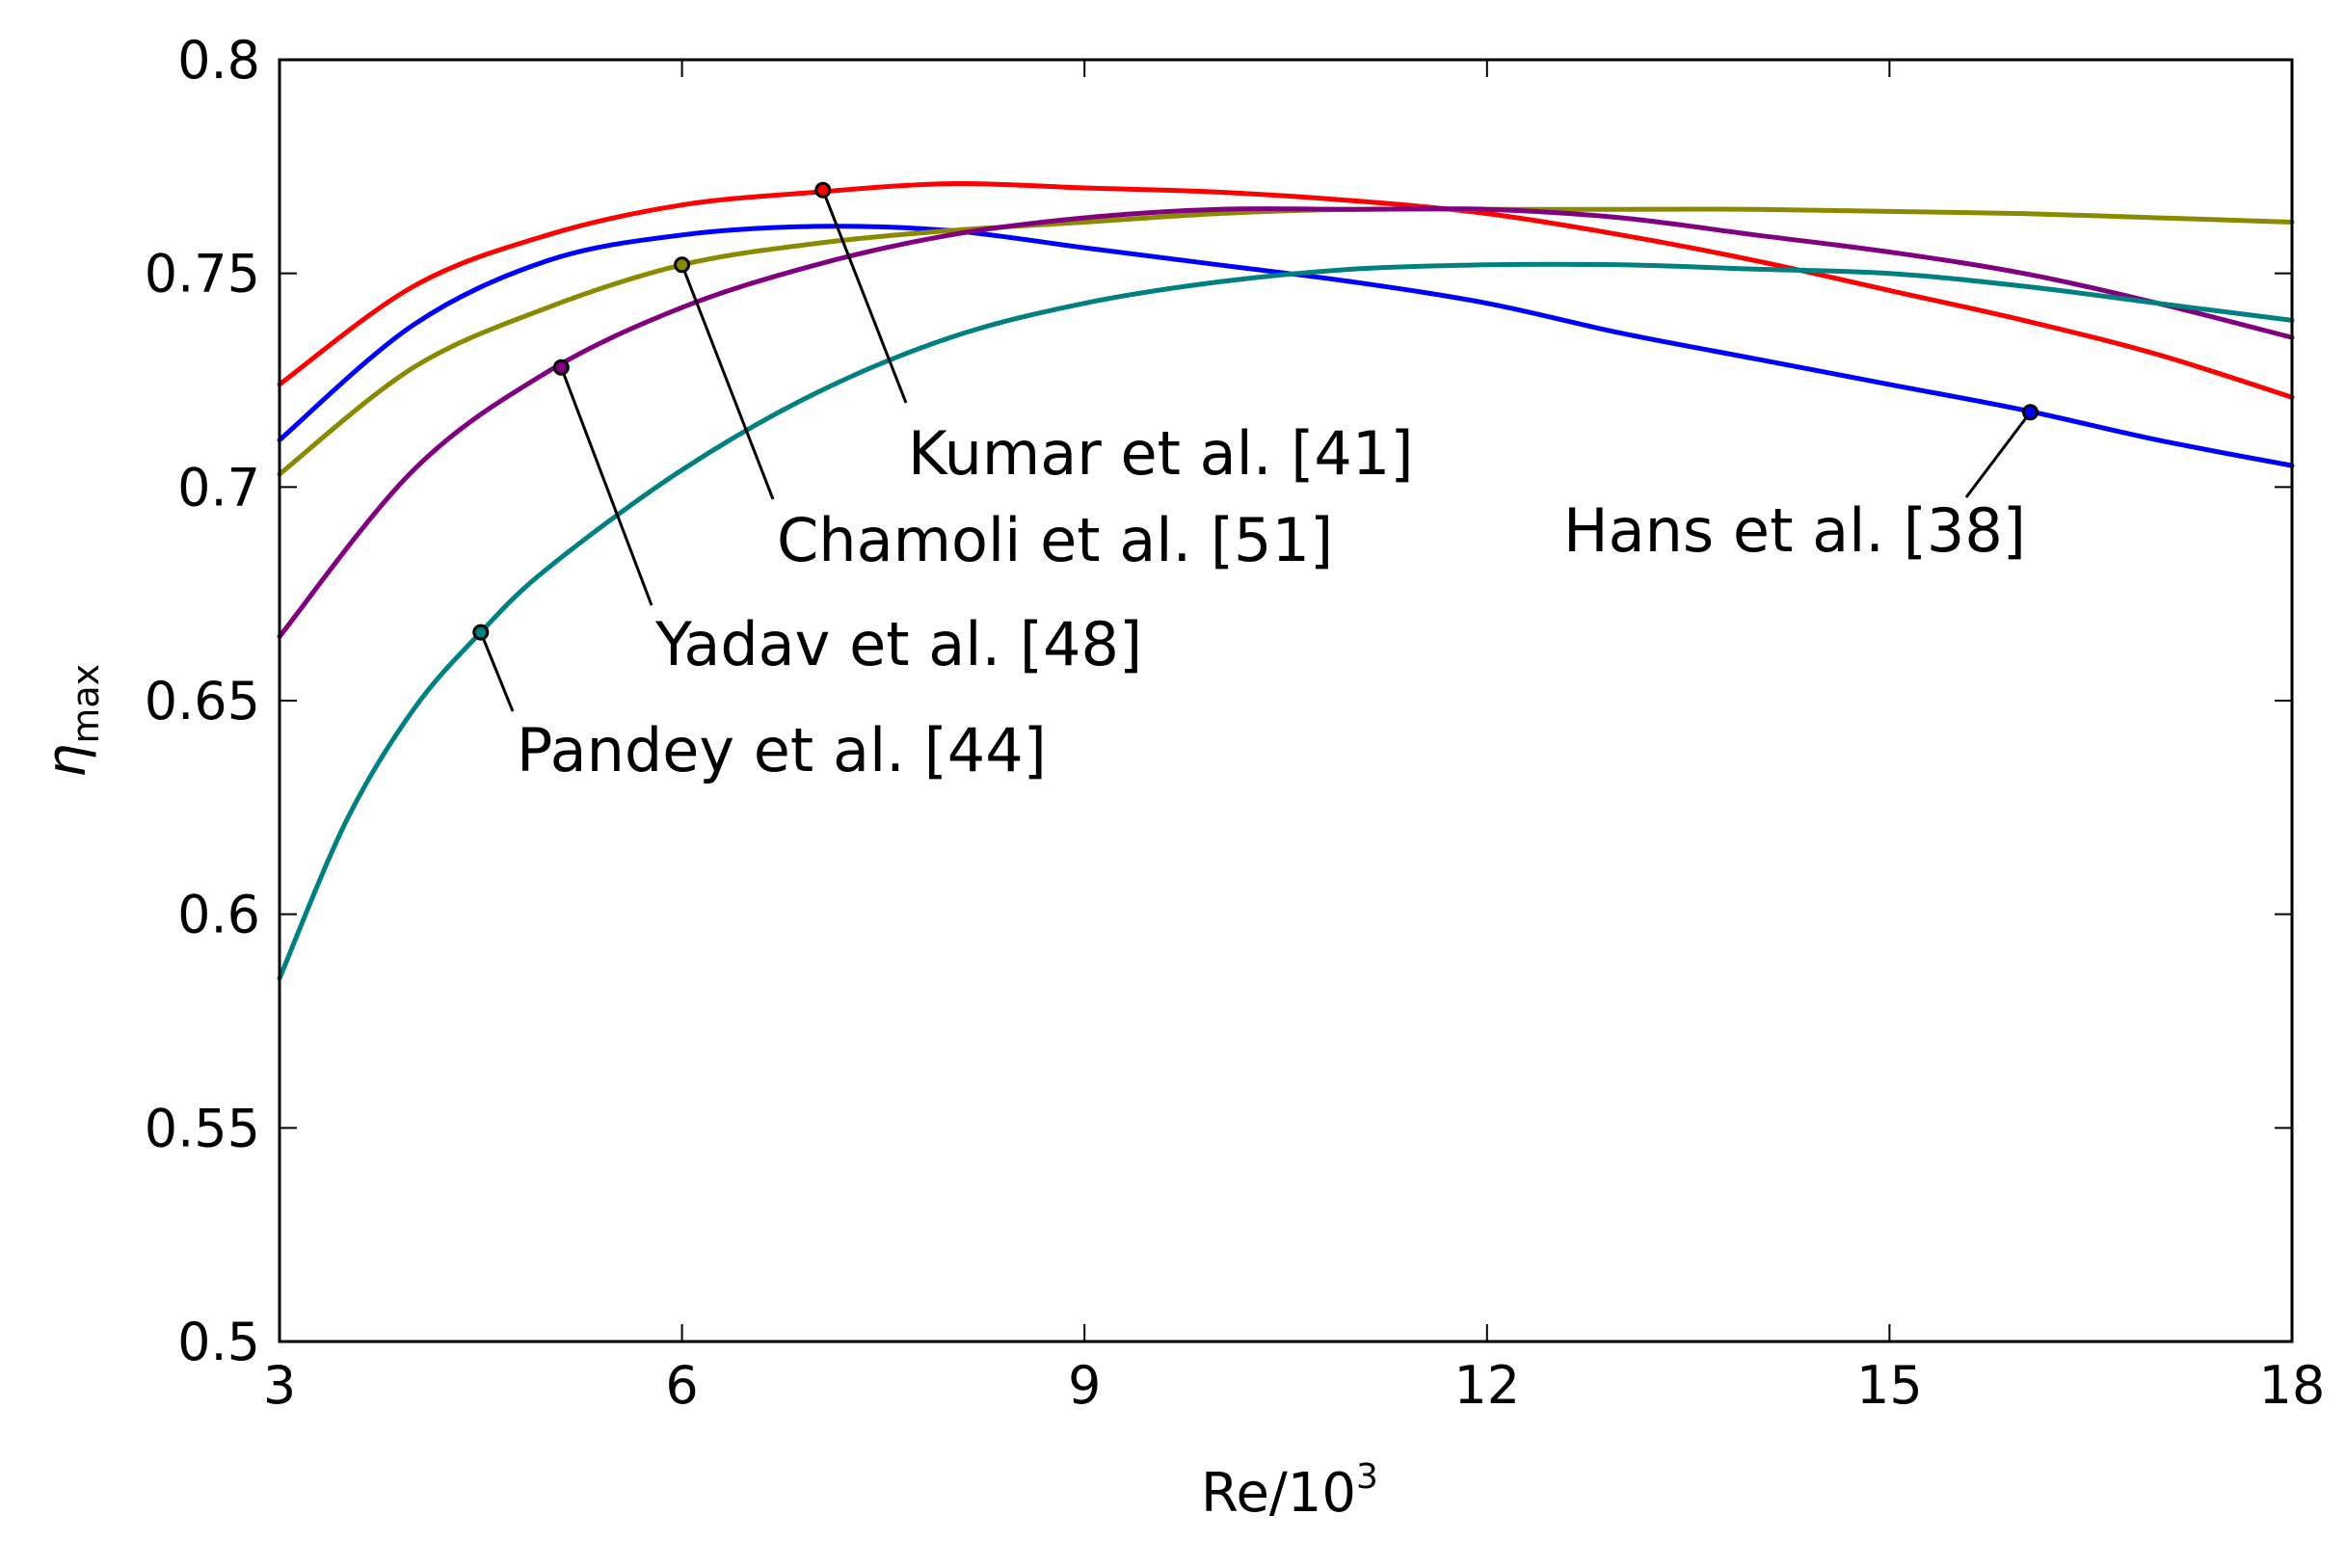 The image size is (2345, 1568). What do you see at coordinates (2293, 1385) in the screenshot?
I see `x-tick-label-5: 18` at bounding box center [2293, 1385].